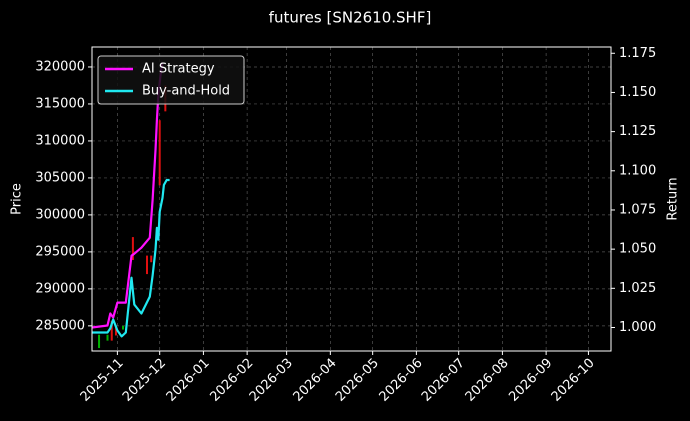  I want to click on line-series, so click(131, 258).